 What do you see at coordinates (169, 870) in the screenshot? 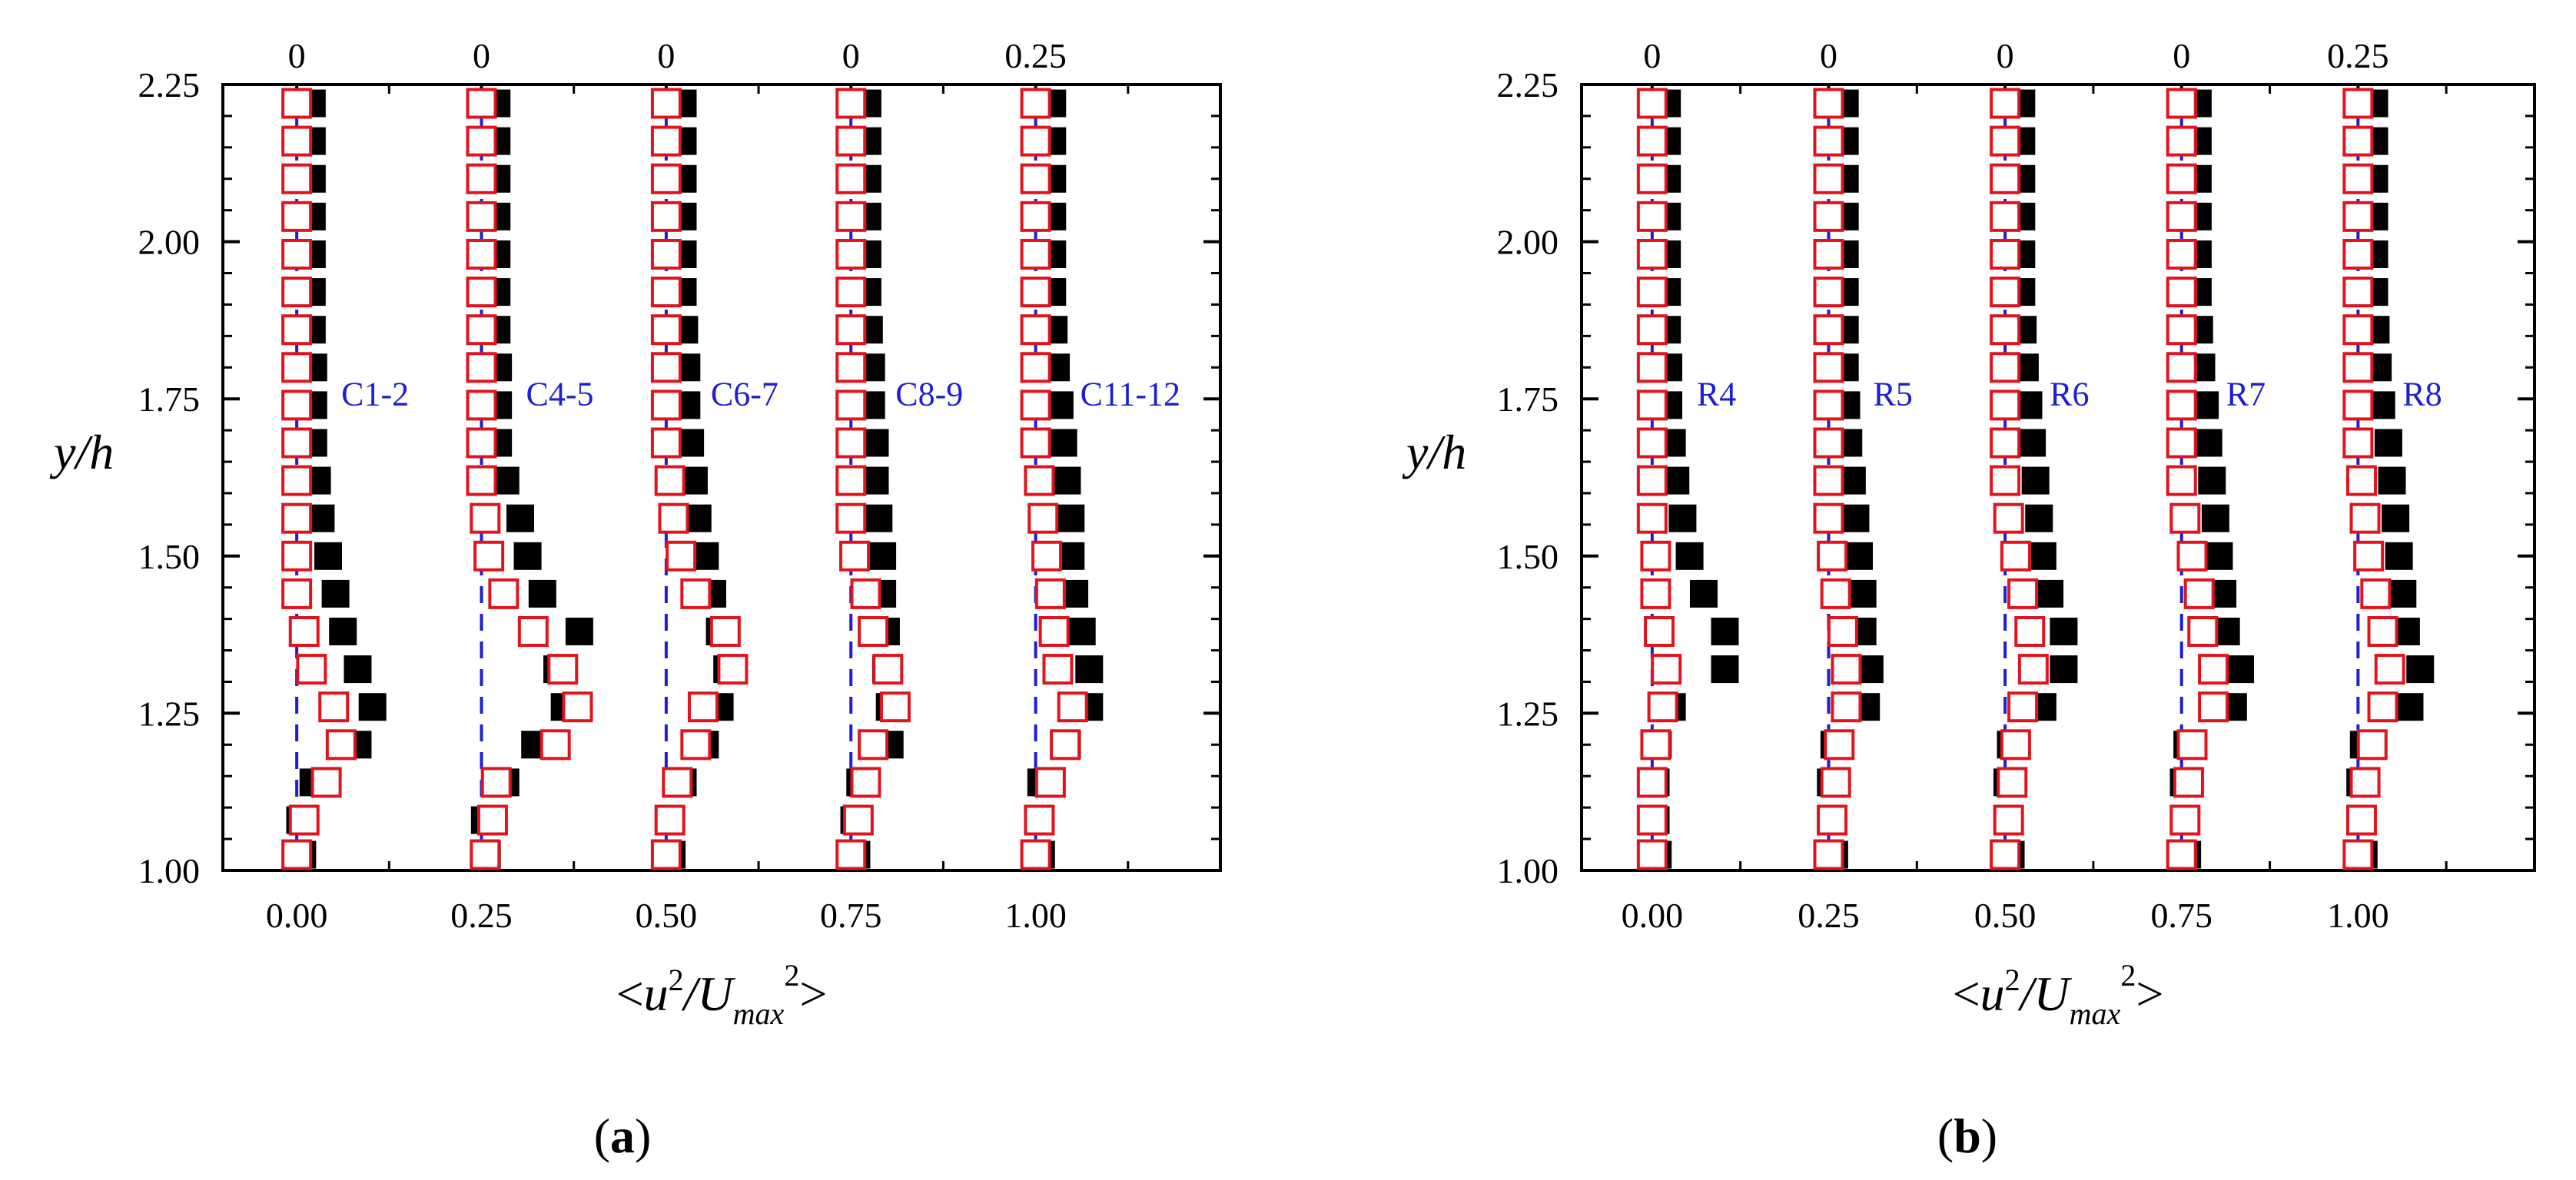
I see `y-tick-label: 1.00` at bounding box center [169, 870].